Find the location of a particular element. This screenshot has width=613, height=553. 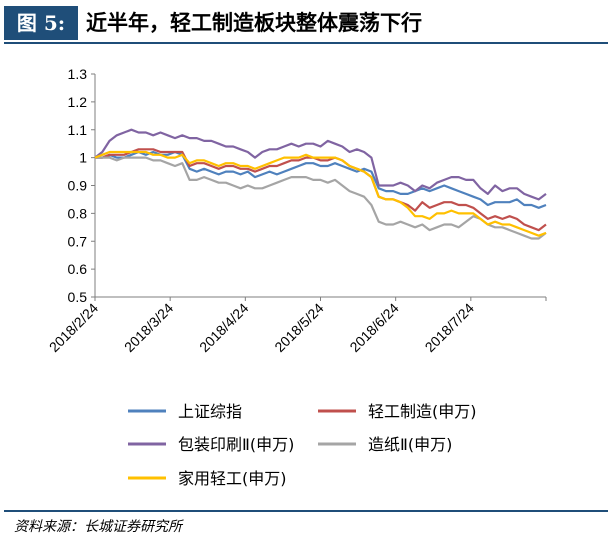

x-tick-label: 2018/6/24 is located at coordinates (374, 328).